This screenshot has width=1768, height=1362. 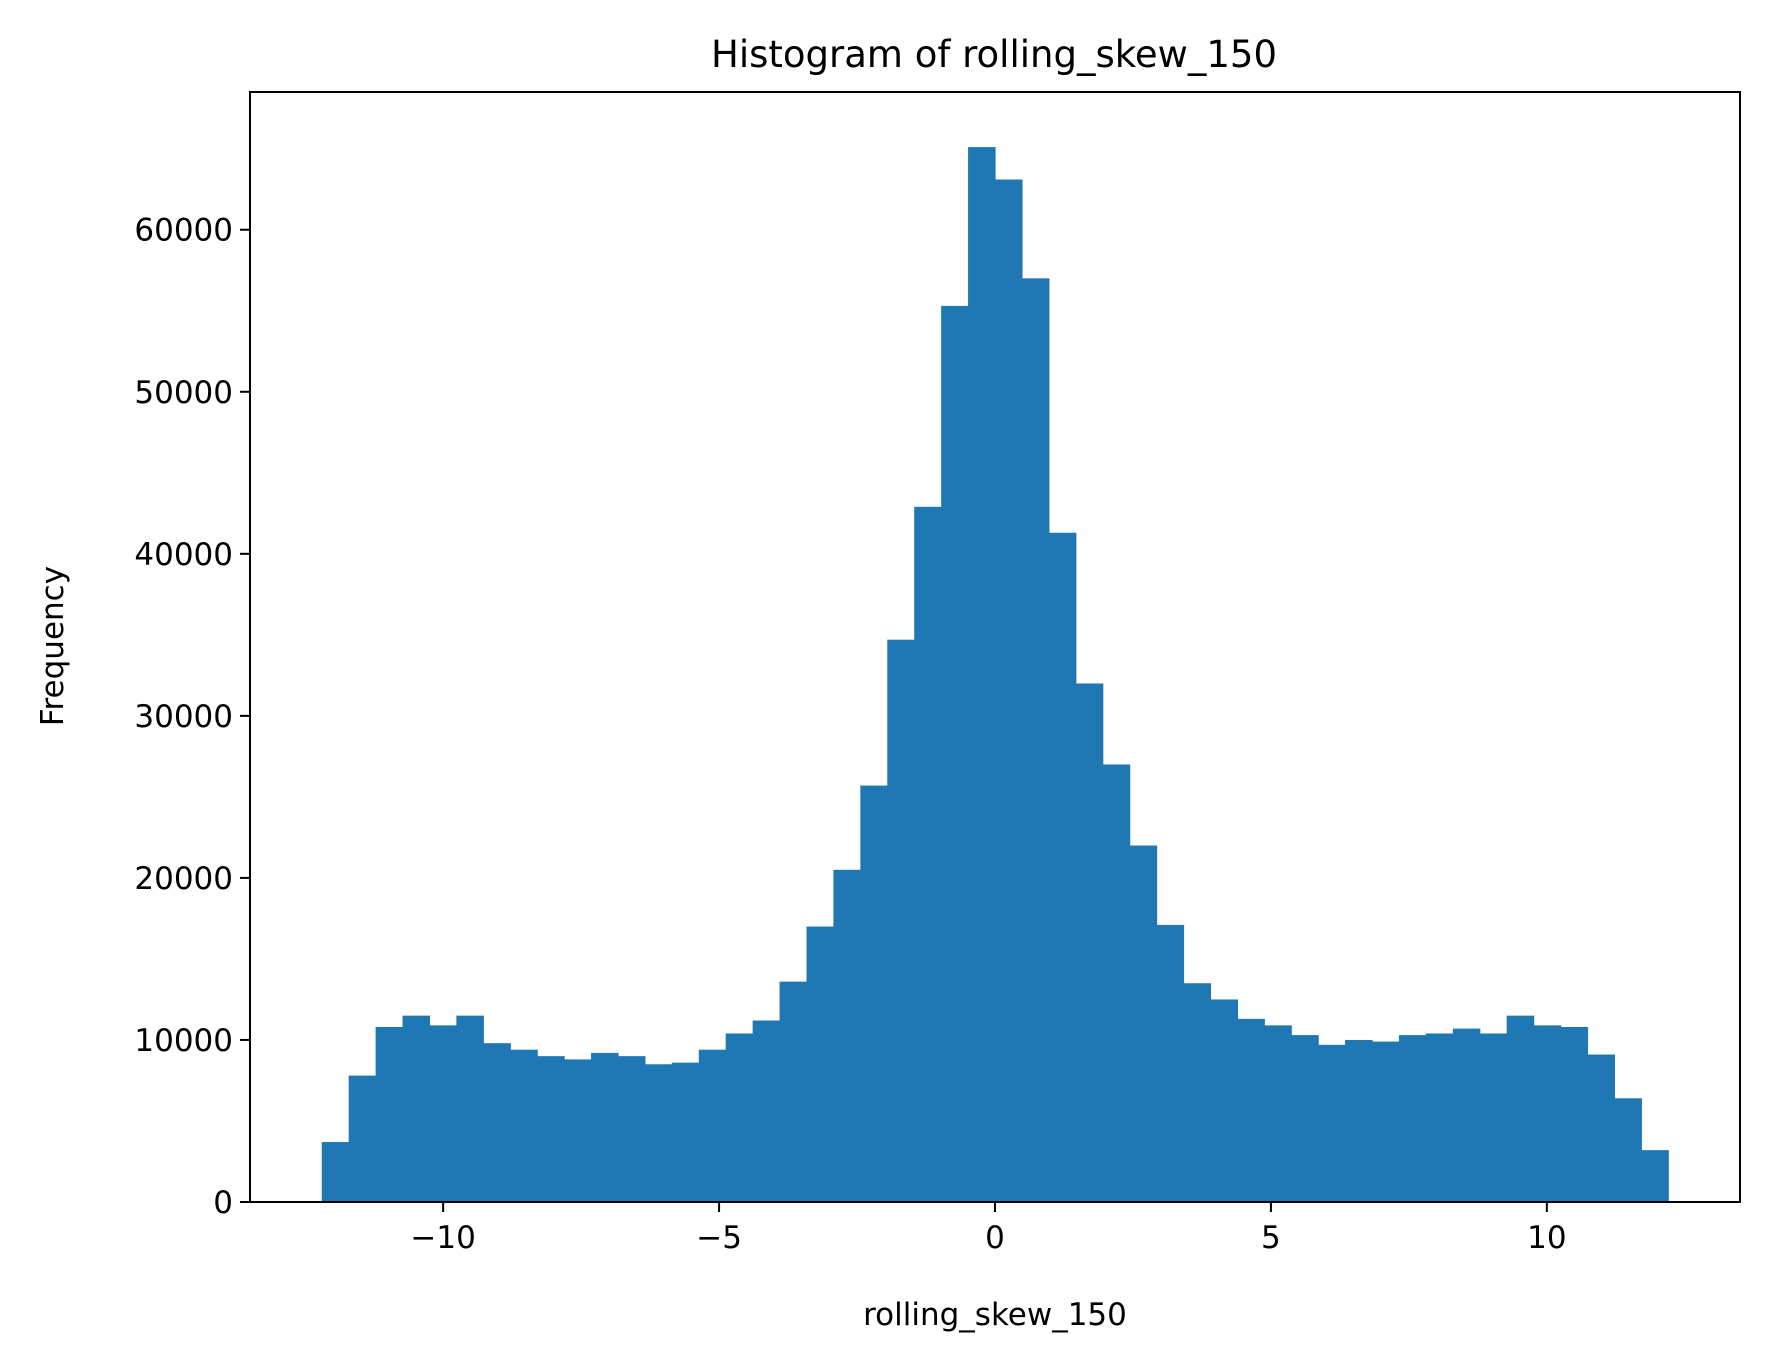 I want to click on y-tick-label: 40000, so click(x=183, y=555).